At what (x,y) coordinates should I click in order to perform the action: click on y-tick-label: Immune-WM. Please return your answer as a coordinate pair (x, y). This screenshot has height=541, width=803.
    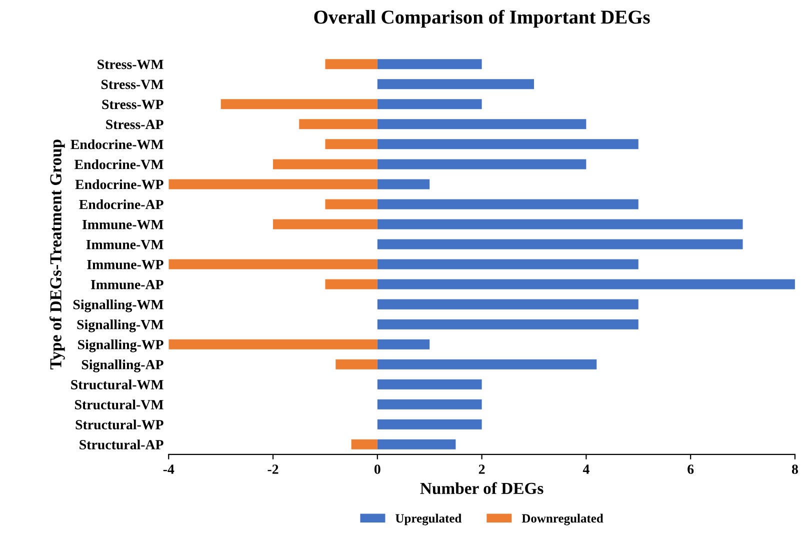
    Looking at the image, I should click on (123, 225).